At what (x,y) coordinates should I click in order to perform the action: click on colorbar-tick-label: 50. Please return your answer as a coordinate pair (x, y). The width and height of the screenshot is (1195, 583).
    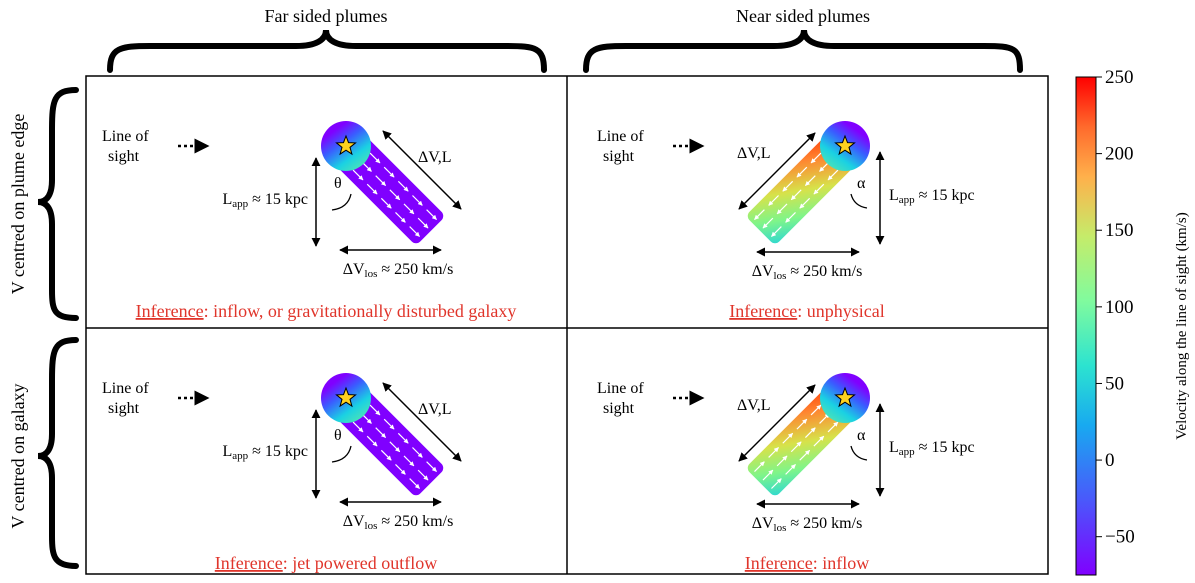
    Looking at the image, I should click on (1114, 383).